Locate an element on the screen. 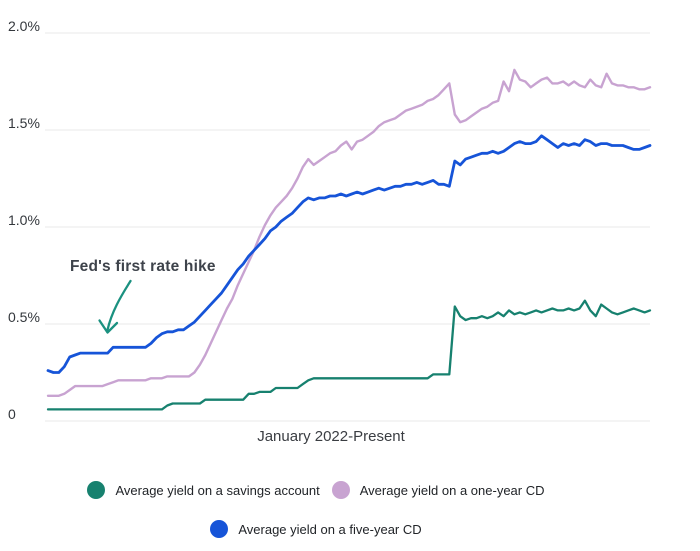 Image resolution: width=700 pixels, height=551 pixels. legend-item-one-year-cd: Average yield on a one-year CD is located at coordinates (438, 490).